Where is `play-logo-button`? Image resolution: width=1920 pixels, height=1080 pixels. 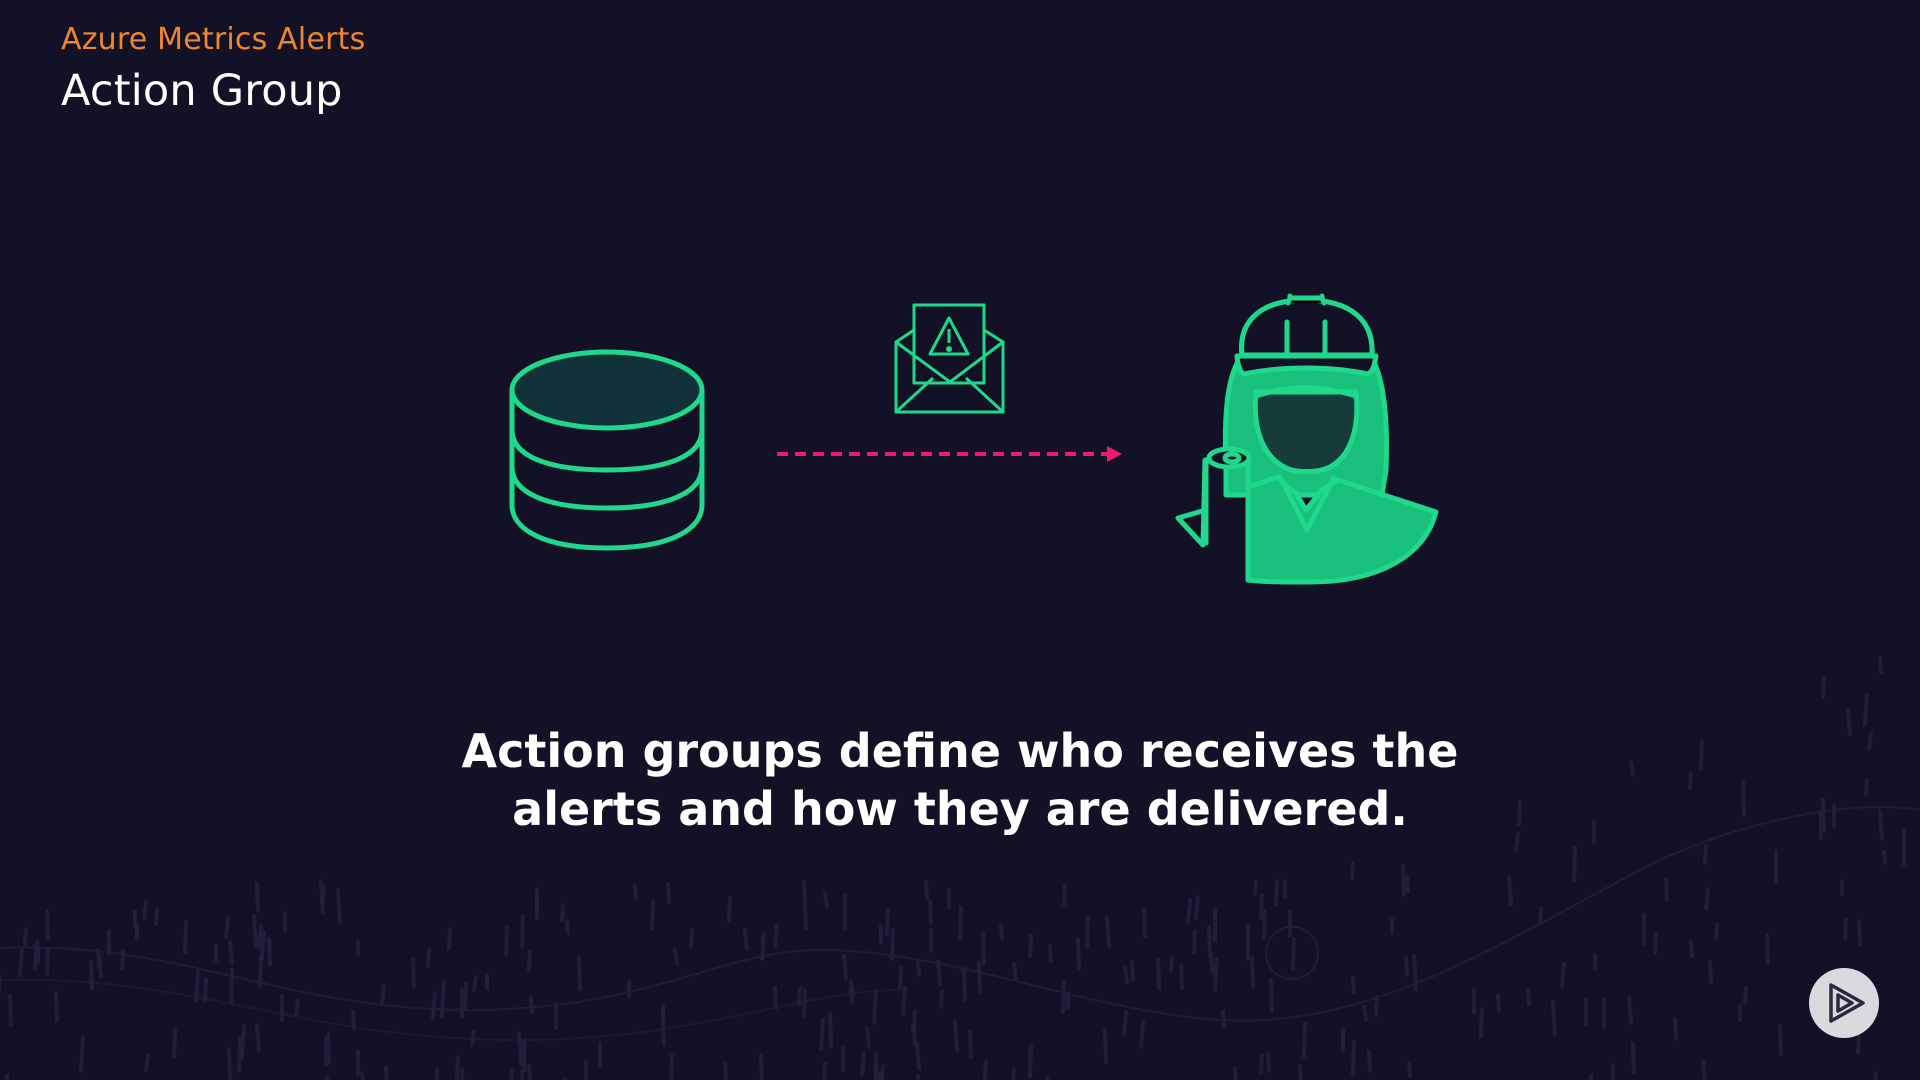 play-logo-button is located at coordinates (1844, 1003).